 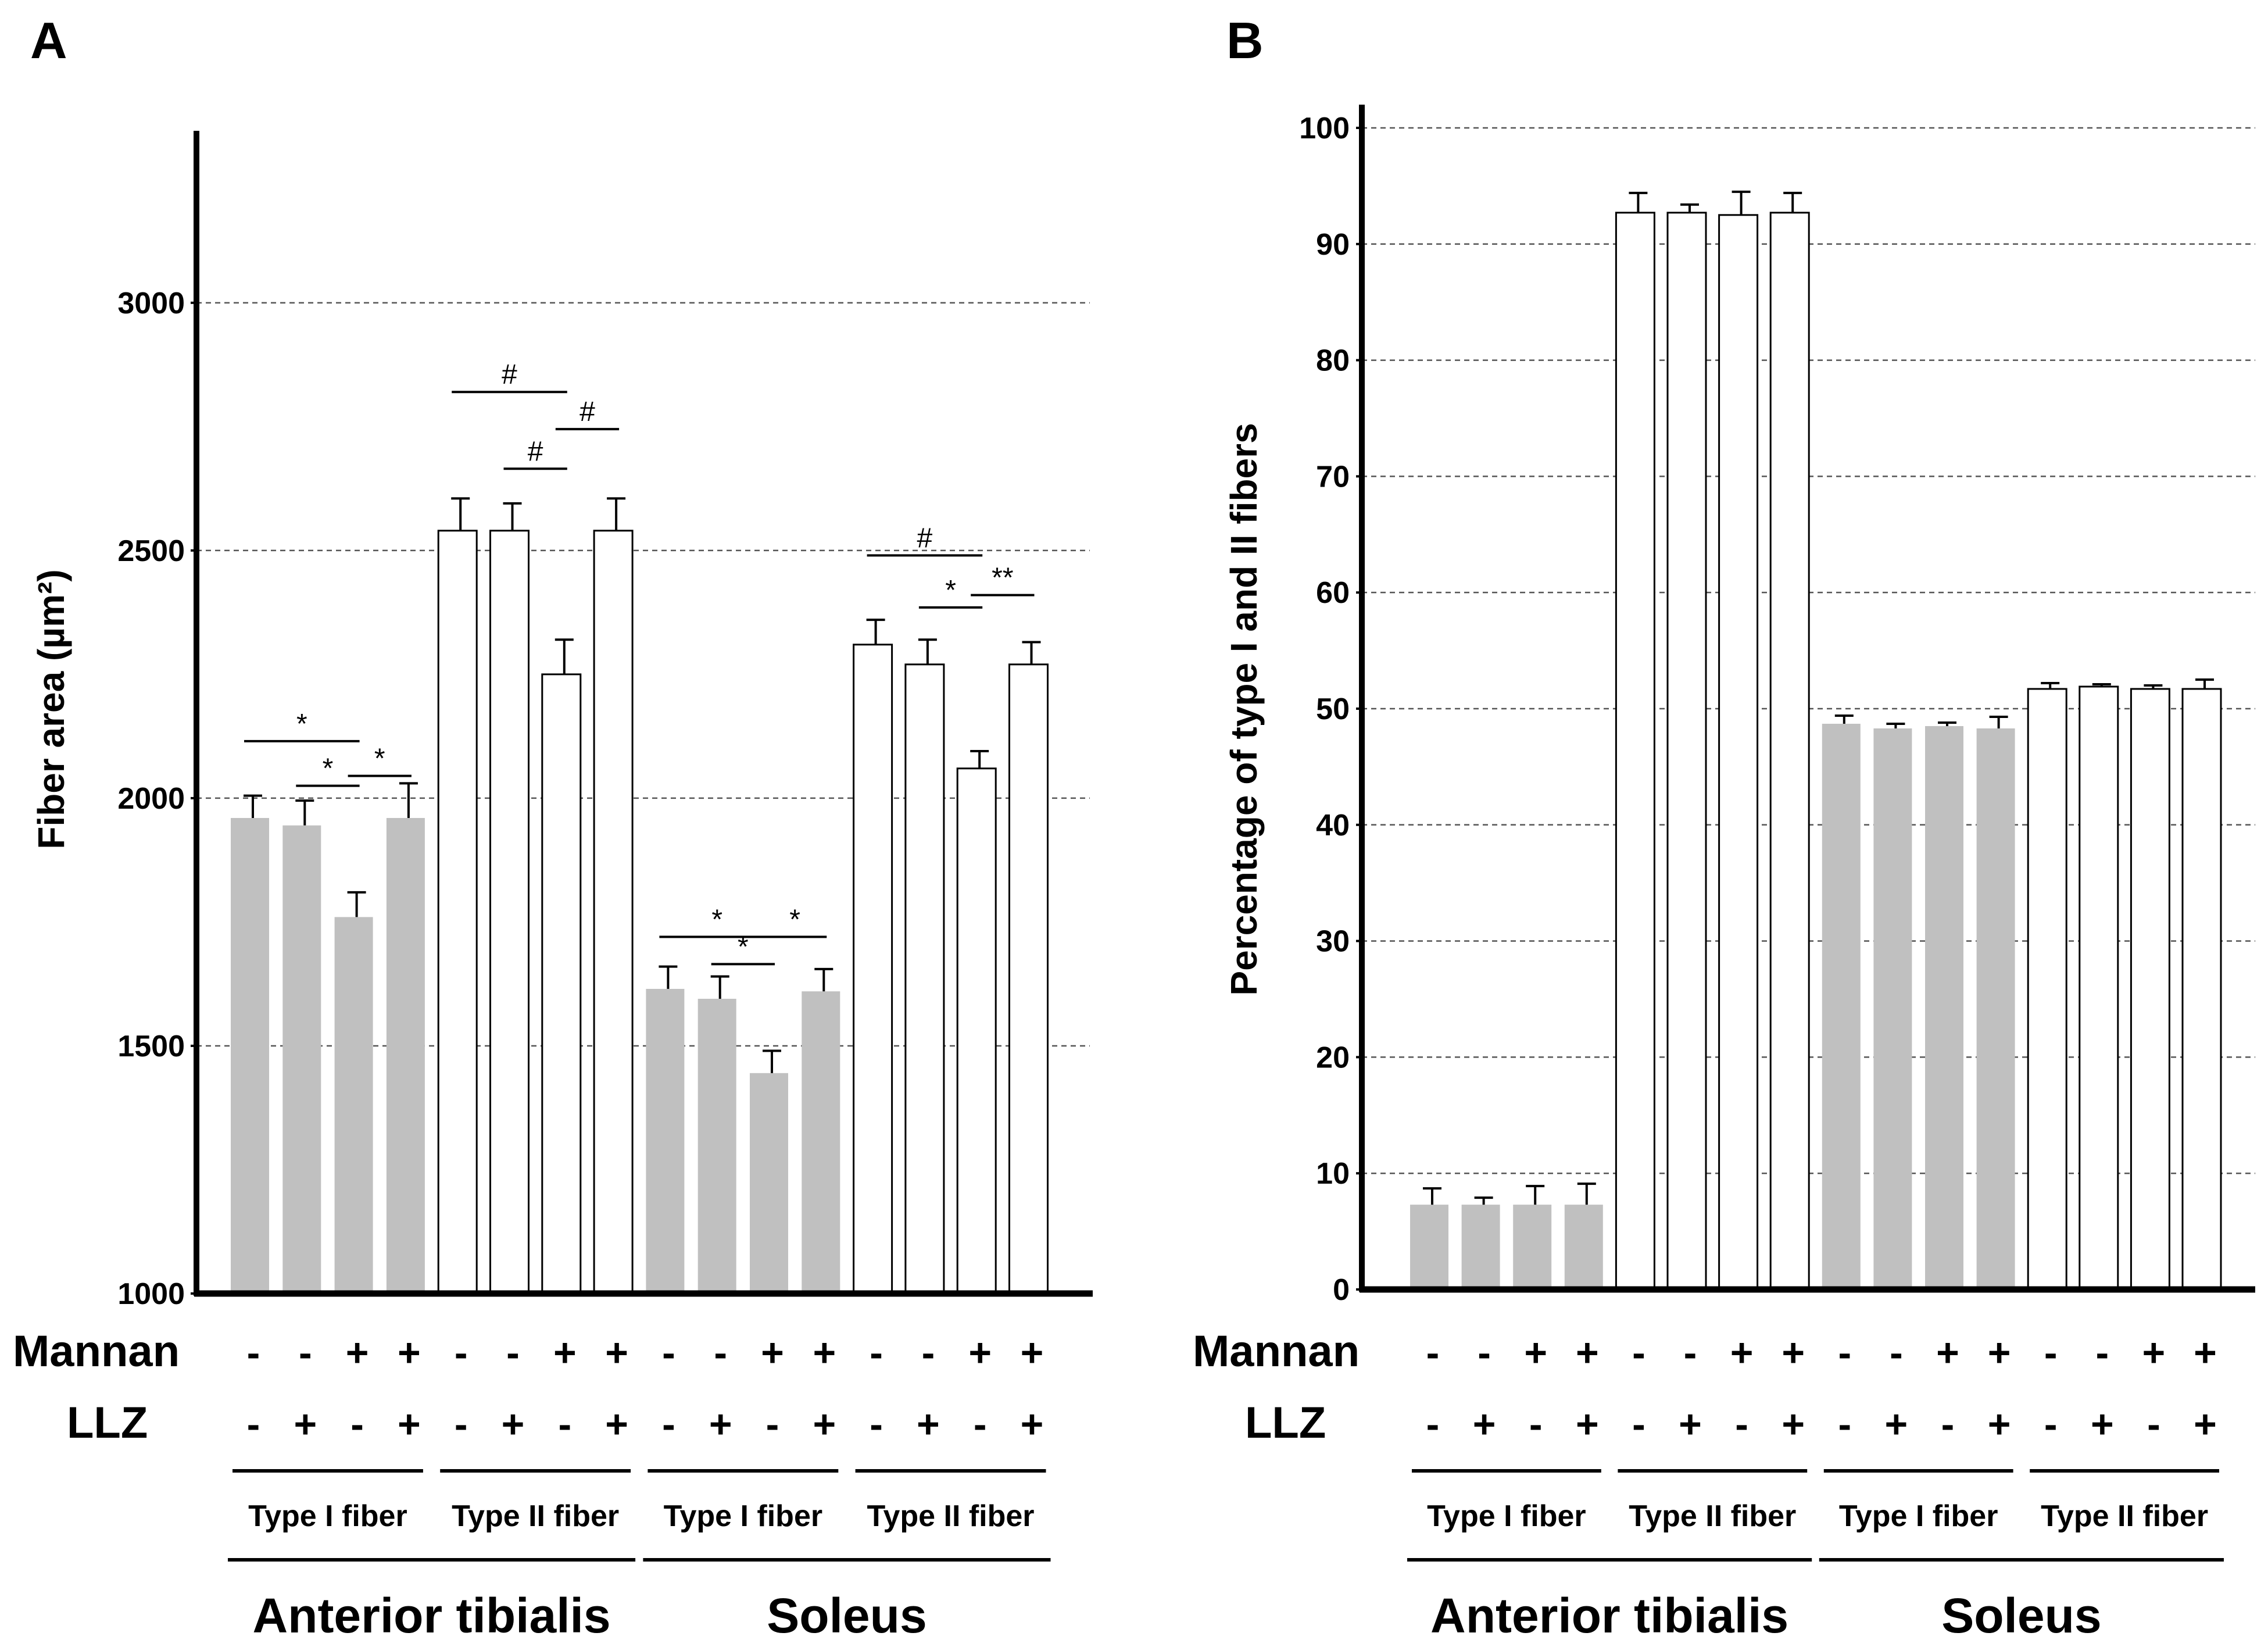 I want to click on panel-b-llz-label: LLZ, so click(x=1286, y=1423).